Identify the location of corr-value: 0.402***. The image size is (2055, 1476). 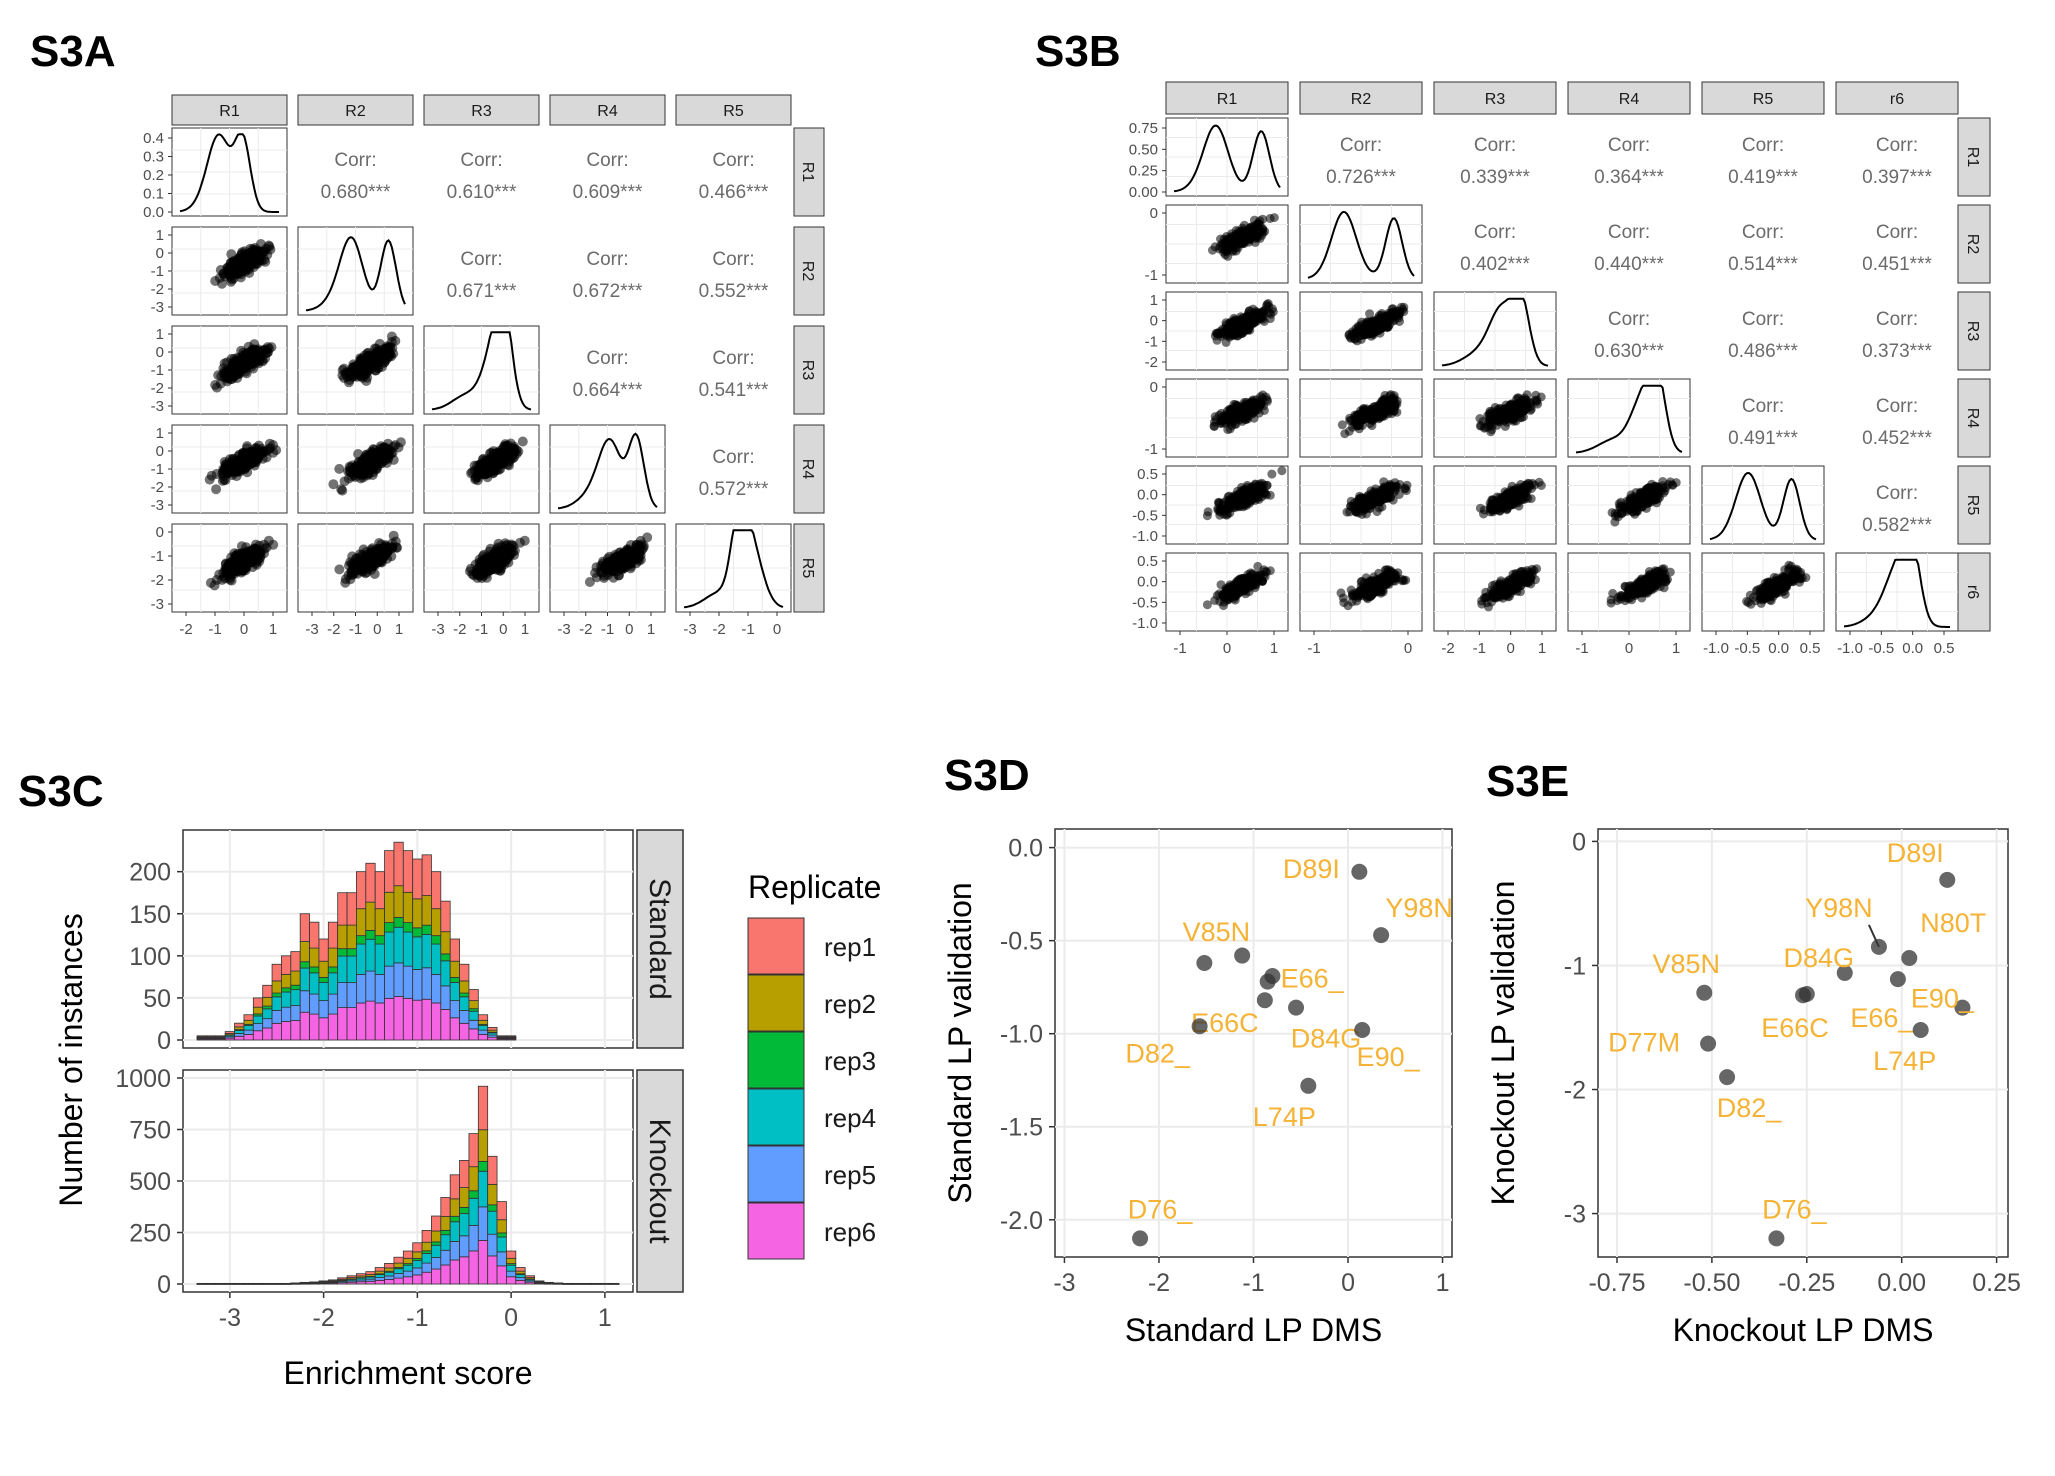
(1495, 264).